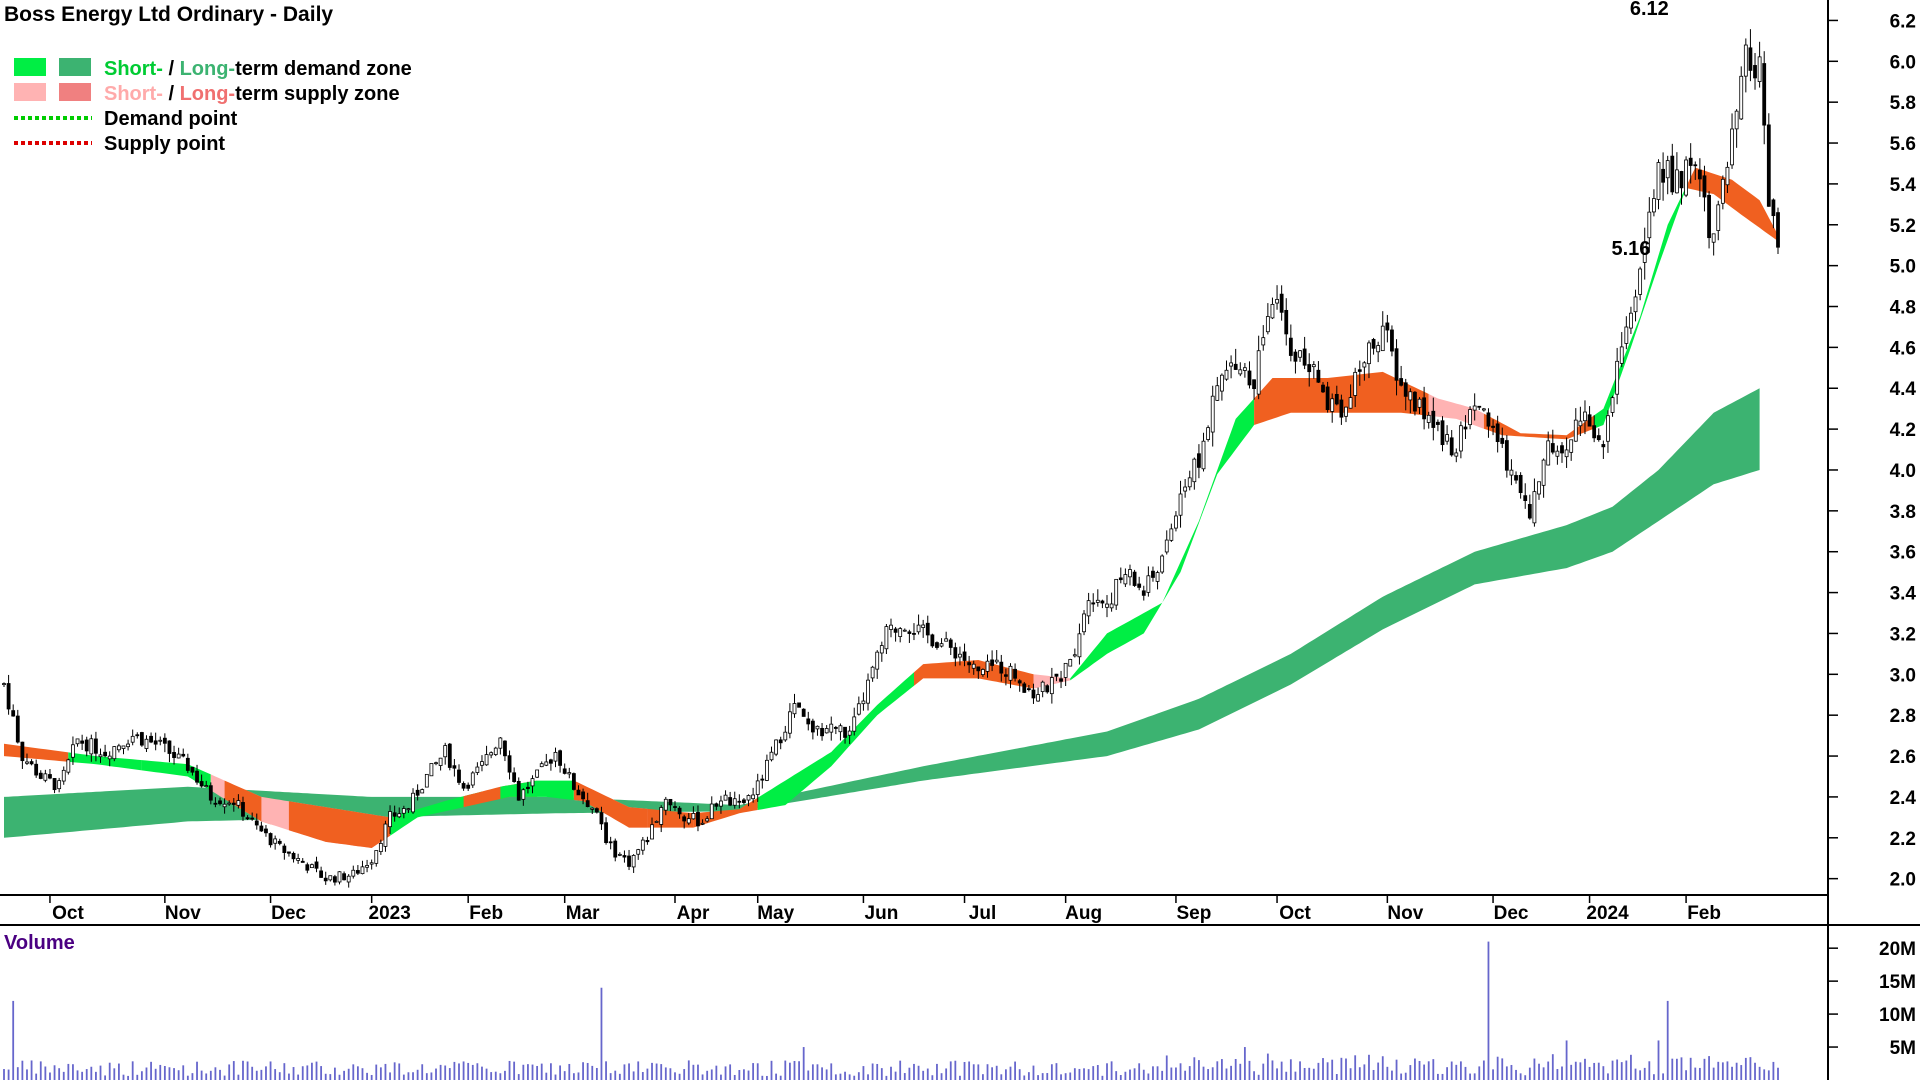 The image size is (1920, 1080). What do you see at coordinates (1630, 249) in the screenshot?
I see `price-annotation: 5.16` at bounding box center [1630, 249].